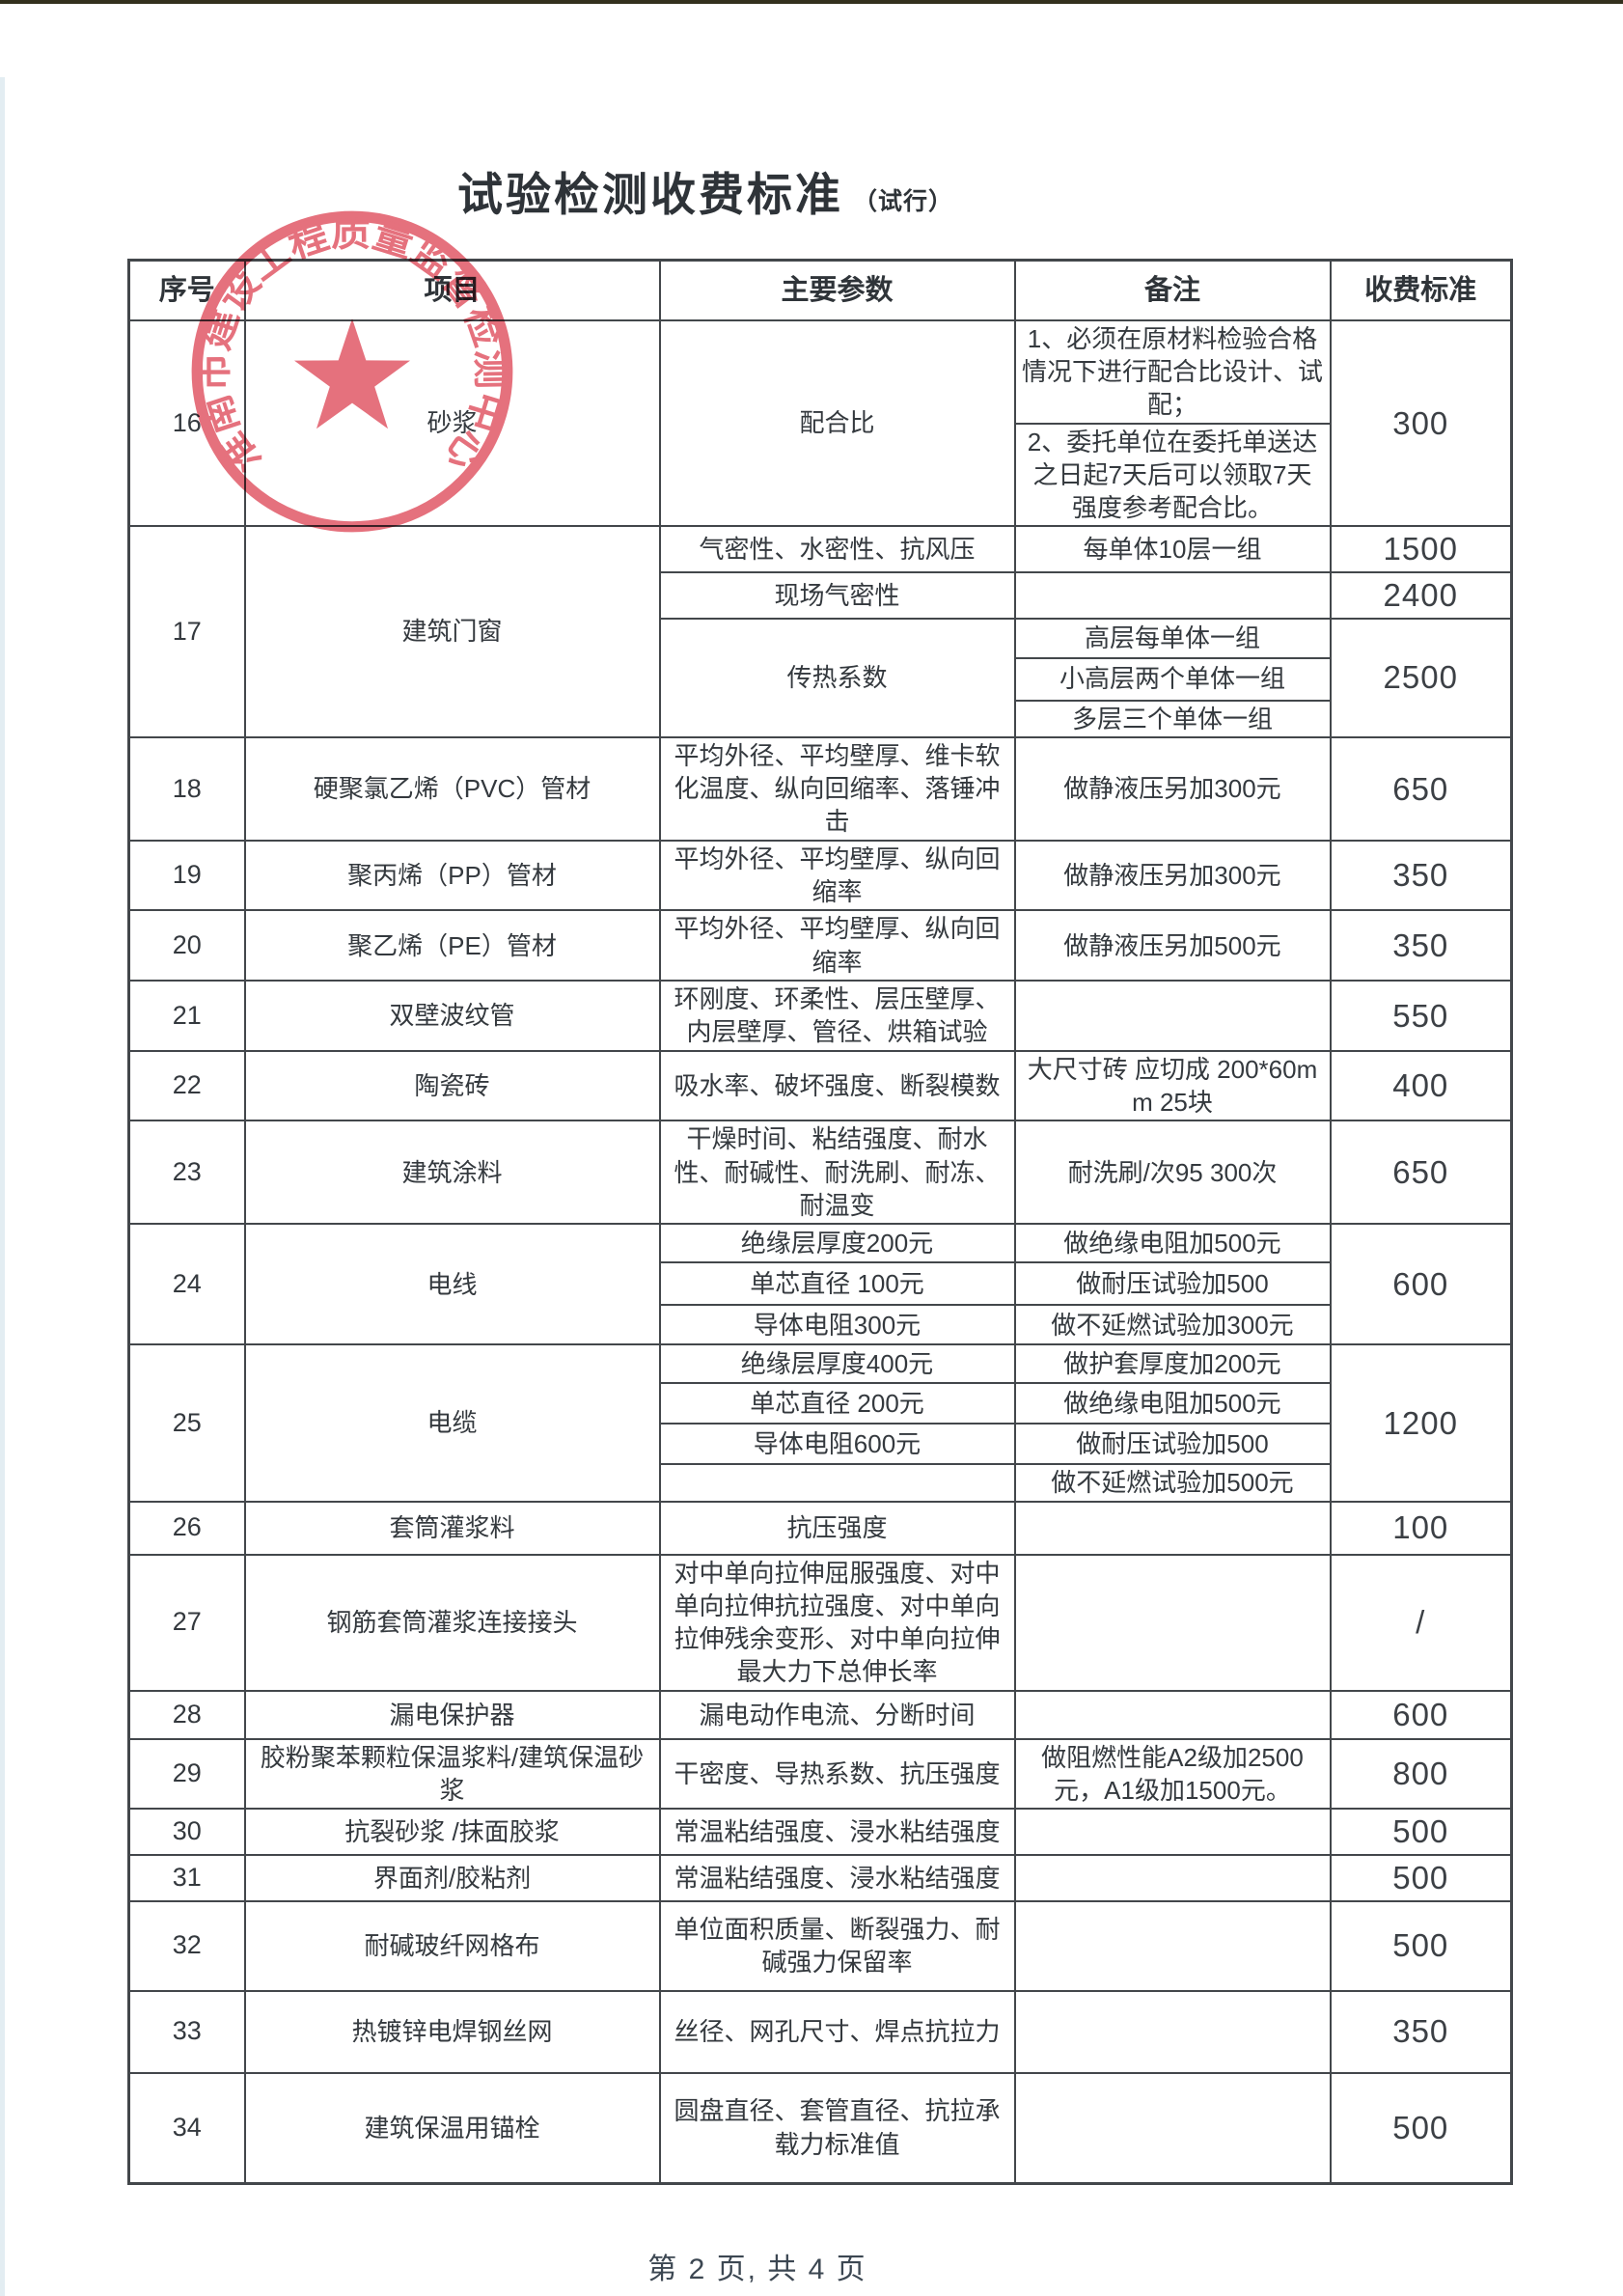 This screenshot has width=1623, height=2296. I want to click on r17-remark3b-cell: 小高层两个单体一组, so click(1173, 679).